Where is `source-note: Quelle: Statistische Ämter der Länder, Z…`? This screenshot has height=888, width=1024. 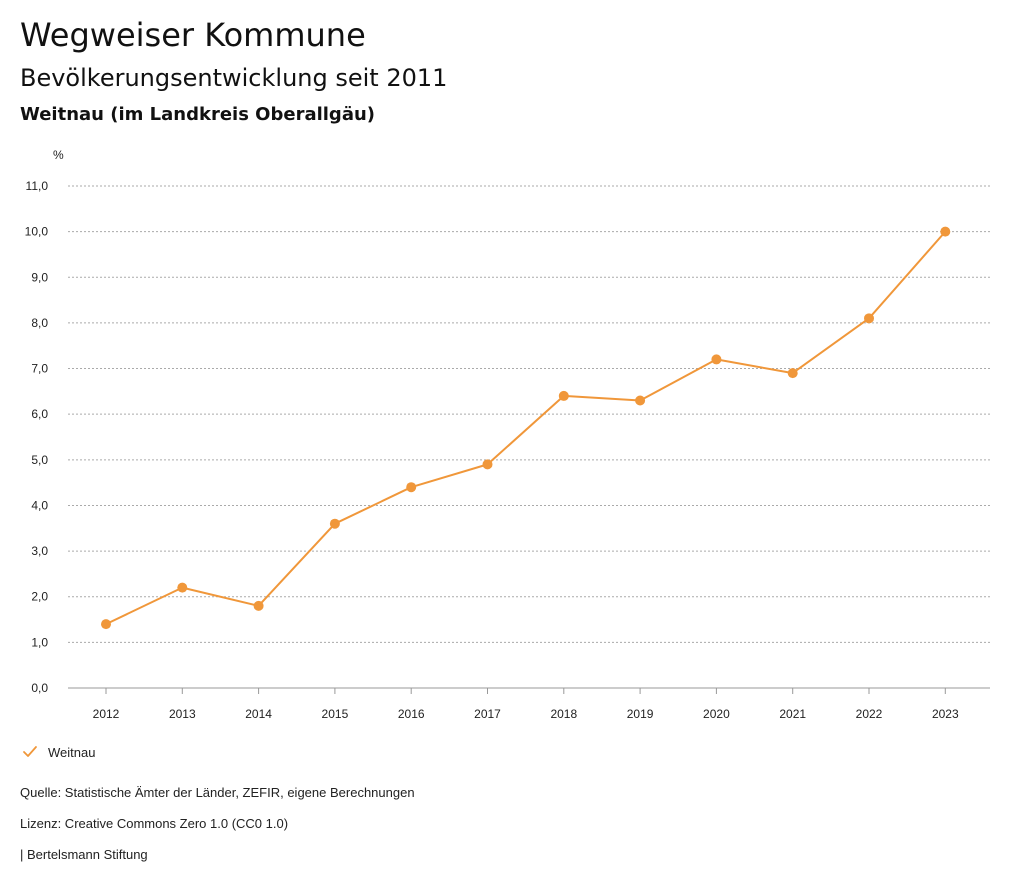
source-note: Quelle: Statistische Ämter der Länder, Z… is located at coordinates (217, 792).